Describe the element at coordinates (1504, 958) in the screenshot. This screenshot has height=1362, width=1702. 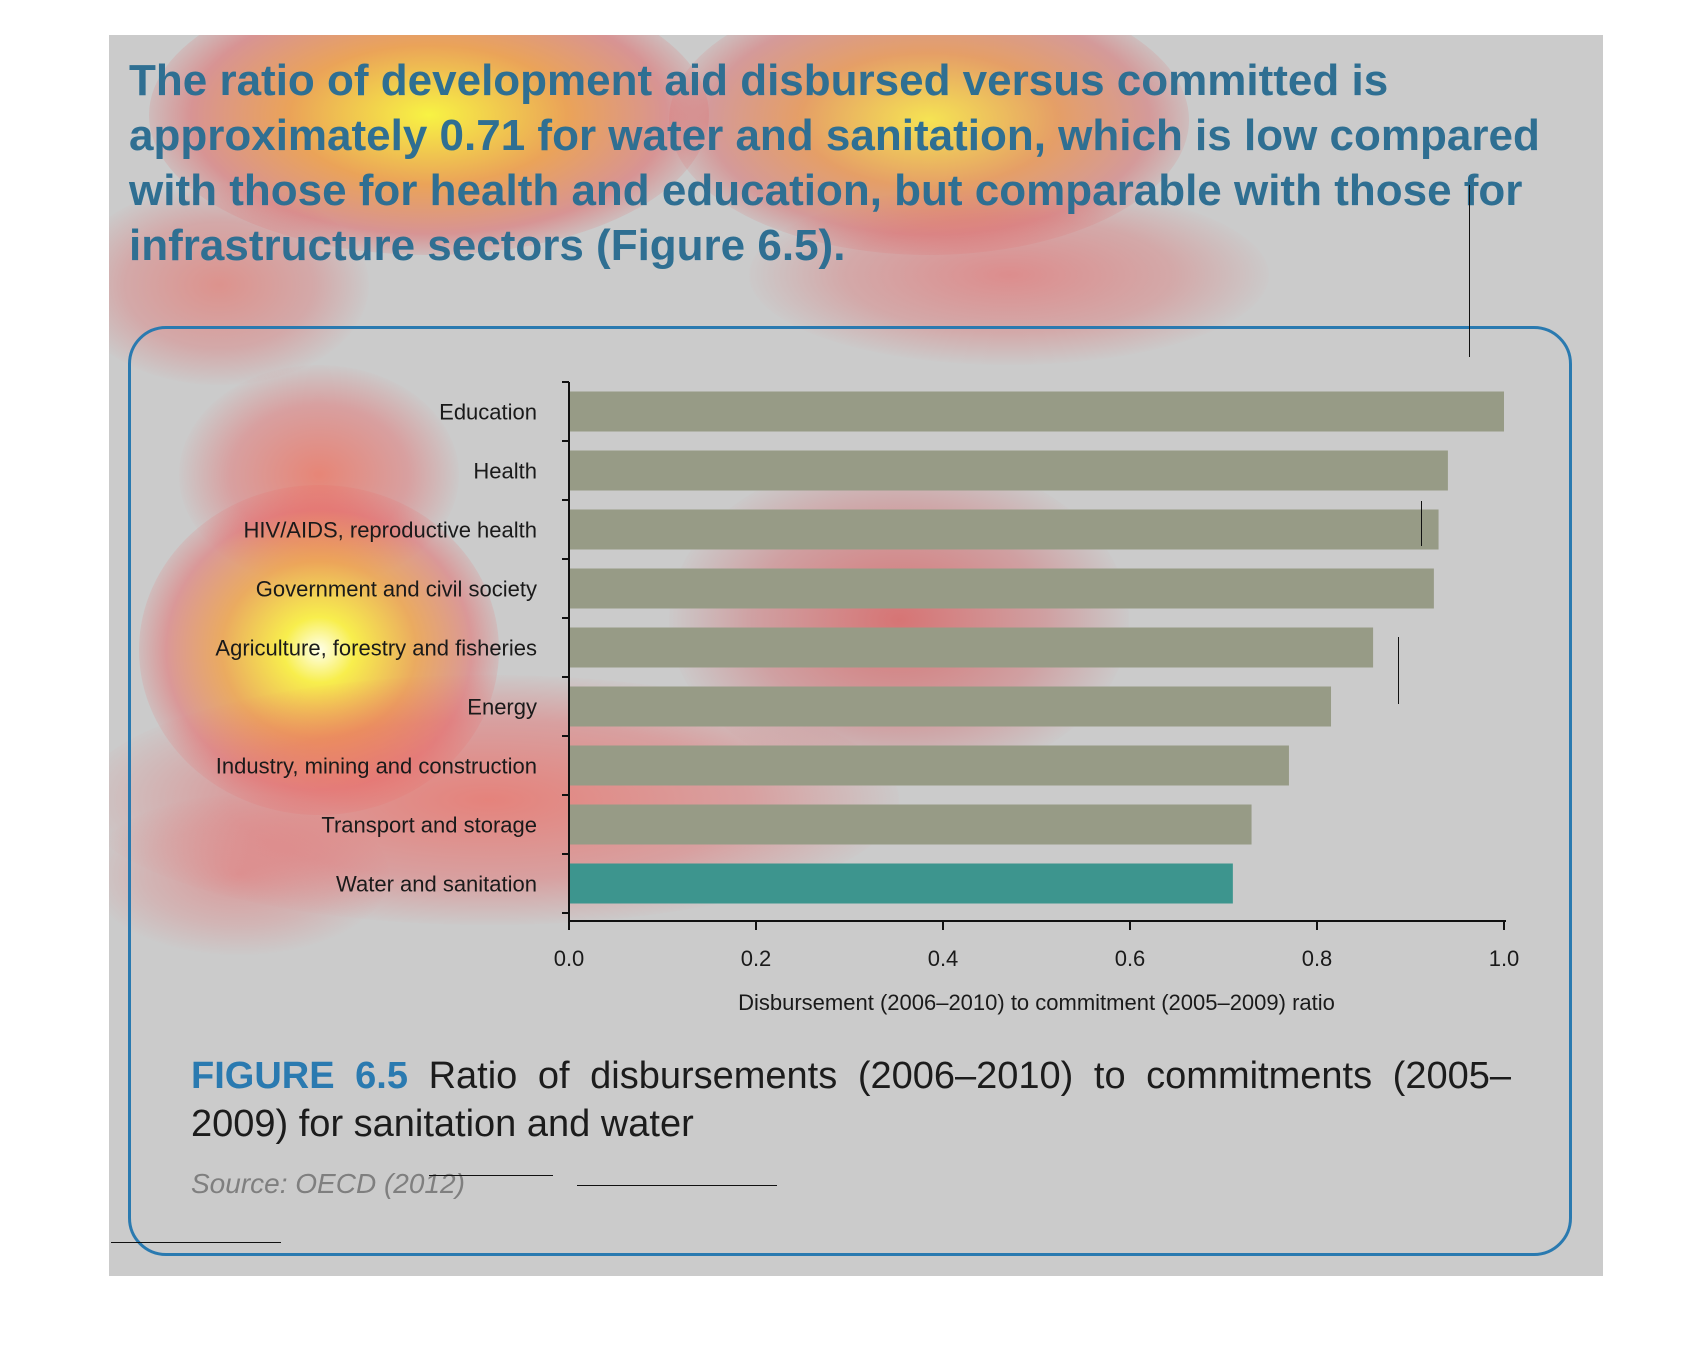
I see `x-tick-label: 1.0` at that location.